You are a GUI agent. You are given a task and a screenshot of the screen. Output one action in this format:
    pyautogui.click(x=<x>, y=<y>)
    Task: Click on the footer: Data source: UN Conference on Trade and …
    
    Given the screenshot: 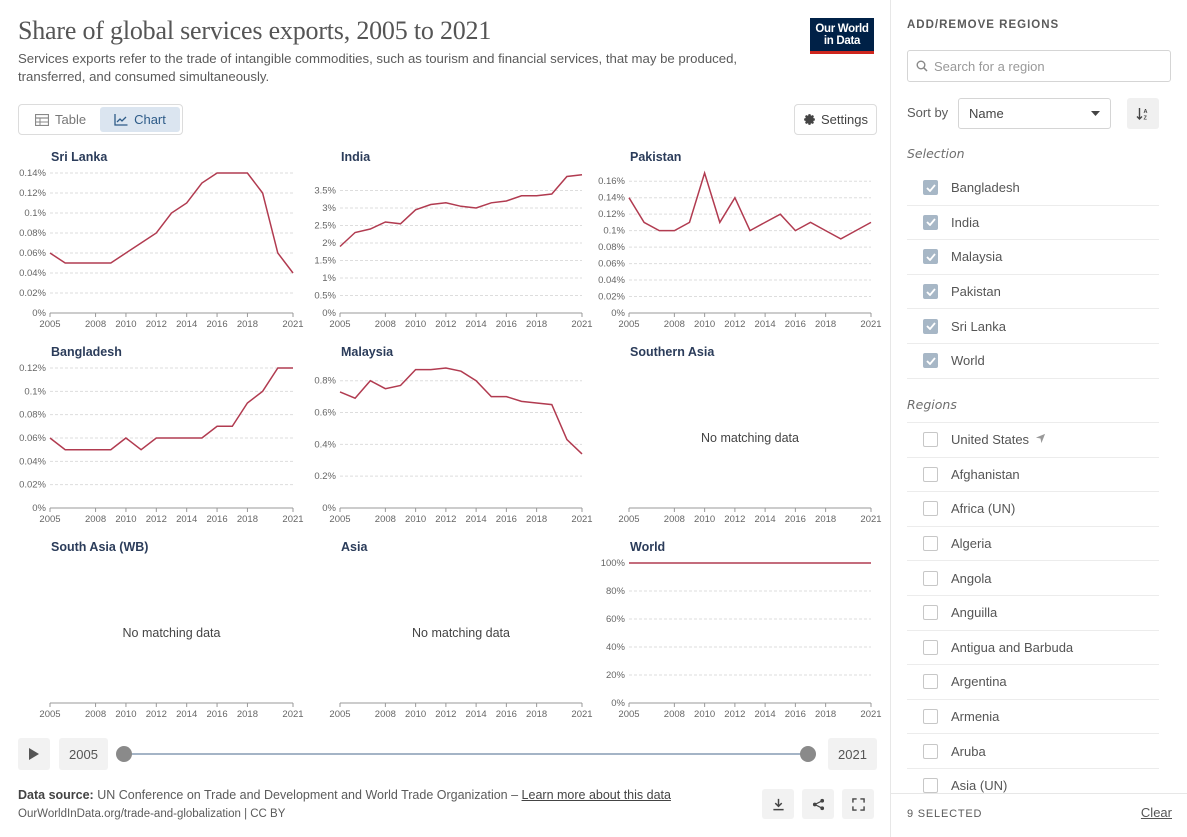 What is the action you would take?
    pyautogui.click(x=344, y=805)
    